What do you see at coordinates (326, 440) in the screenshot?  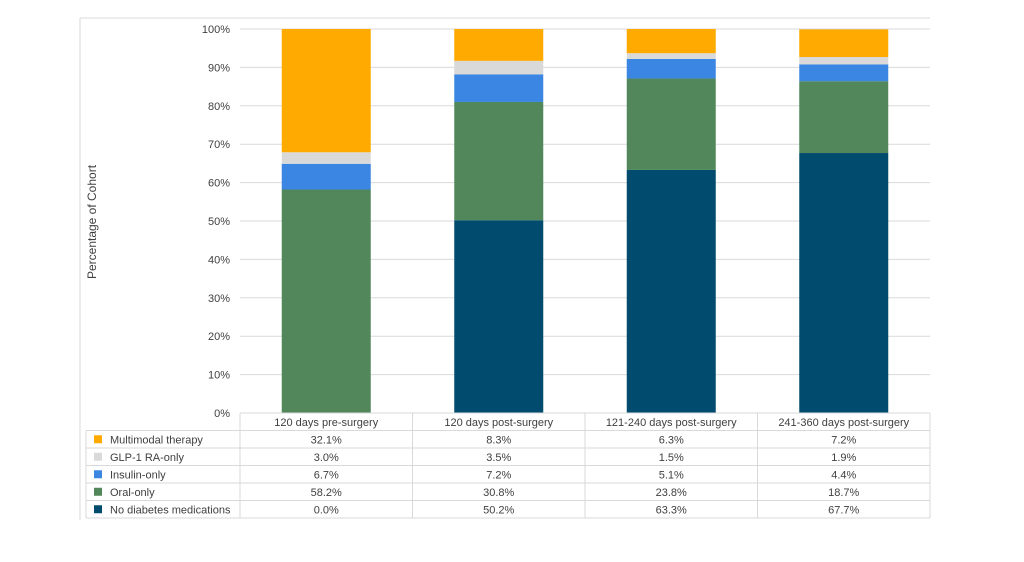 I see `data-label: 32.1%` at bounding box center [326, 440].